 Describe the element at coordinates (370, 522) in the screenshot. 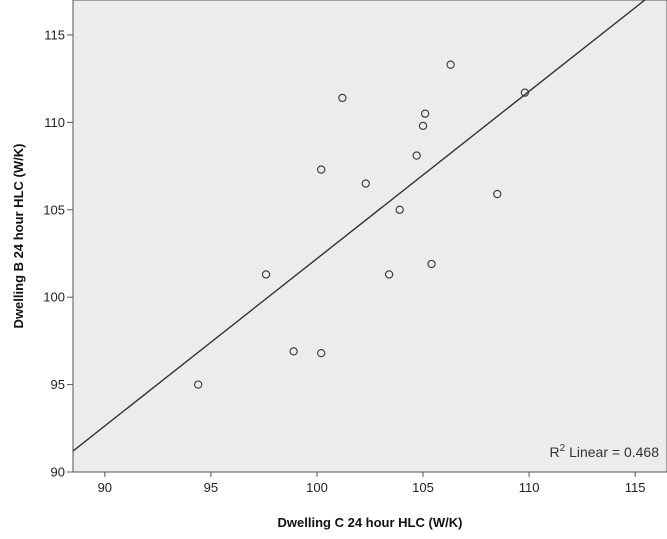

I see `x-axis-title: Dwelling C 24 hour HLC (W/K)` at that location.